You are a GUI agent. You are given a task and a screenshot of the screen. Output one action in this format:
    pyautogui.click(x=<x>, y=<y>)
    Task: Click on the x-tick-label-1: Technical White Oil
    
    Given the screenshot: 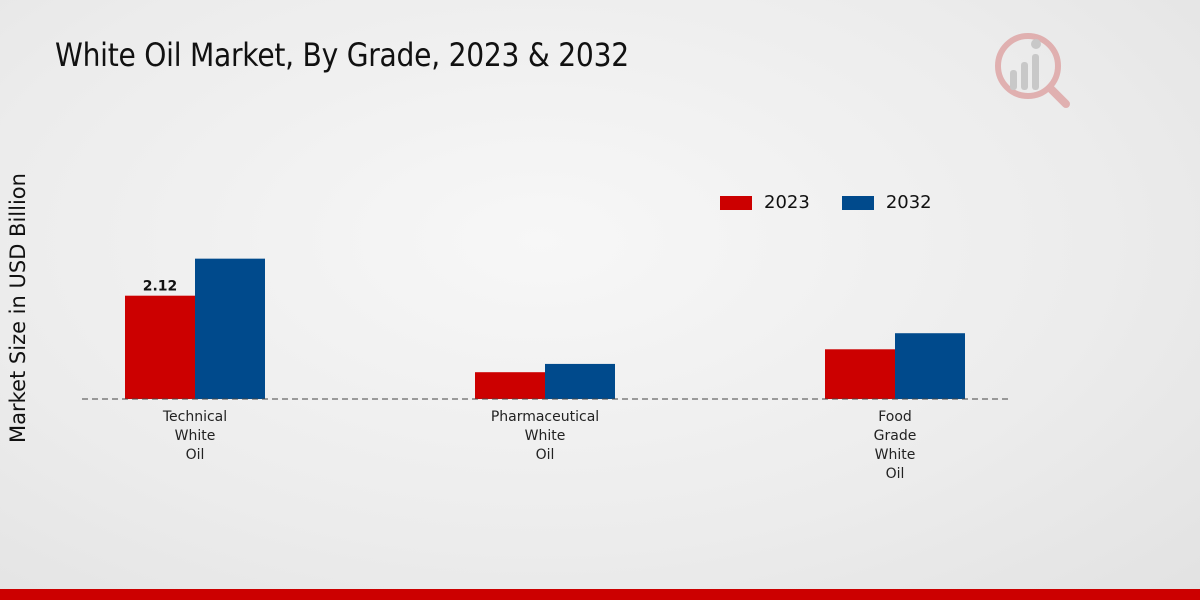 What is the action you would take?
    pyautogui.click(x=194, y=436)
    